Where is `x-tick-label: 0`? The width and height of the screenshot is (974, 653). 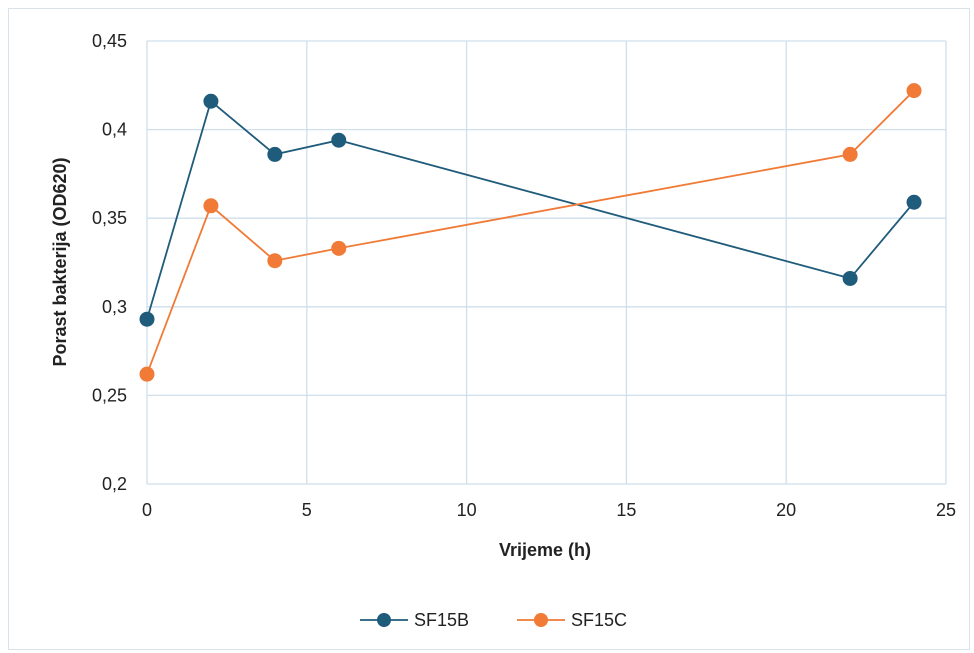
x-tick-label: 0 is located at coordinates (147, 510).